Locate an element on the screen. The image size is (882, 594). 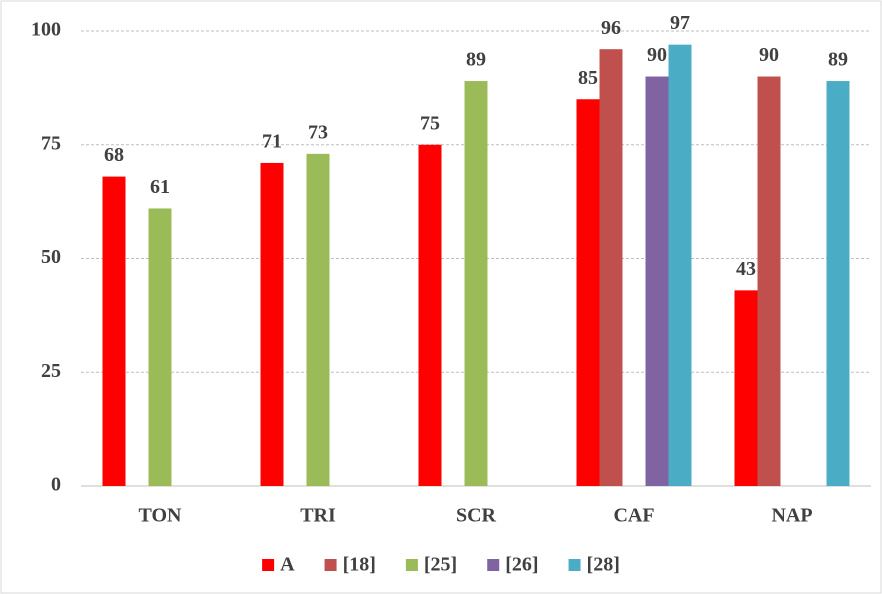
value-label: 73 is located at coordinates (318, 132).